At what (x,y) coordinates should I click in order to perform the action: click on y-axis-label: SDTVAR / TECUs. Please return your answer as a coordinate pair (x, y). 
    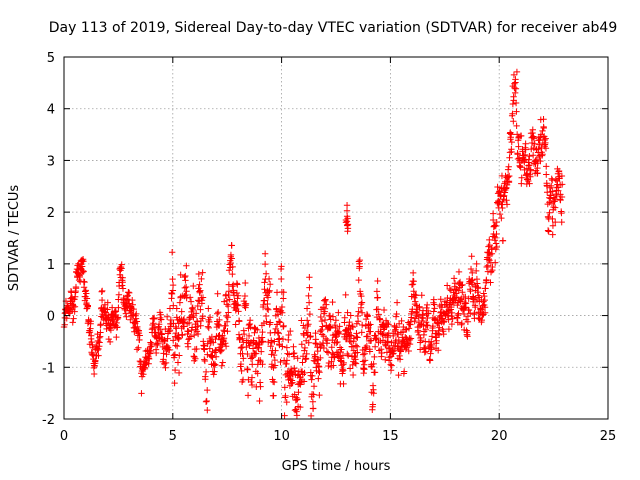
    Looking at the image, I should click on (14, 238).